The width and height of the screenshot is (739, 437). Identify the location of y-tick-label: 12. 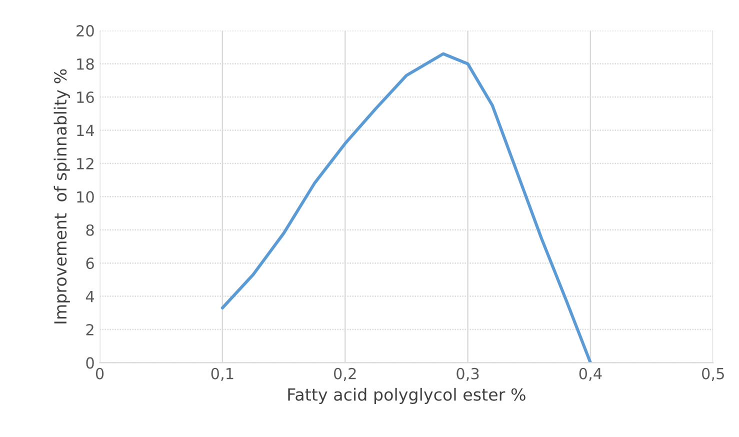
(85, 164).